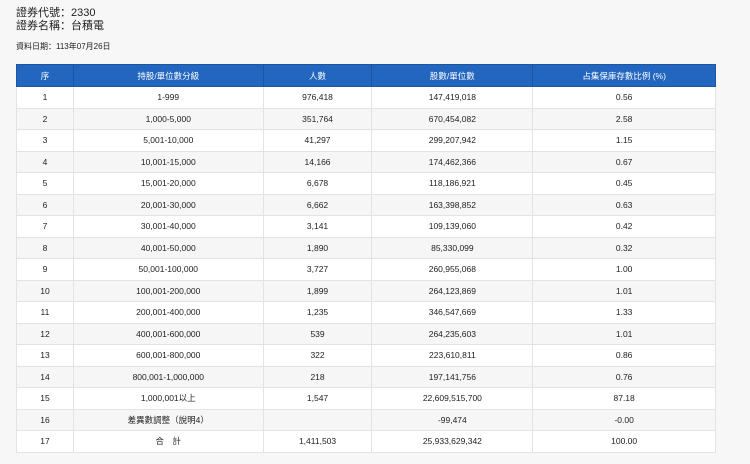 Image resolution: width=750 pixels, height=464 pixels. What do you see at coordinates (56, 13) in the screenshot?
I see `security-code: 證券代號：2330` at bounding box center [56, 13].